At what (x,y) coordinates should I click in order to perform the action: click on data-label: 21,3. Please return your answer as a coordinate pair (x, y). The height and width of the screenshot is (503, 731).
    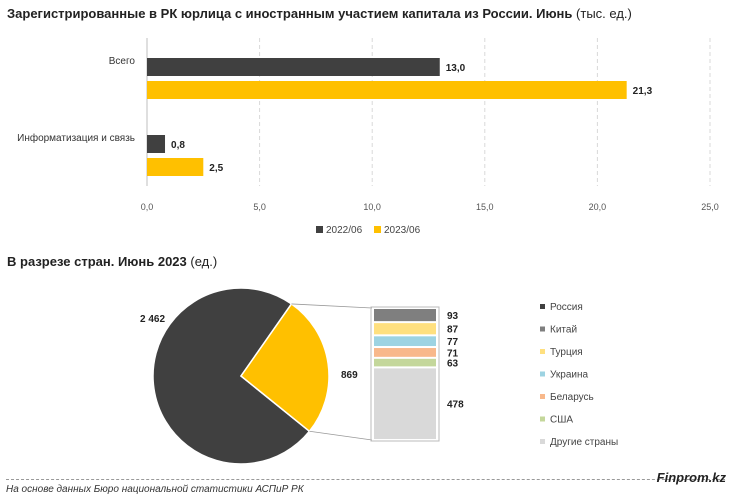
    Looking at the image, I should click on (643, 91).